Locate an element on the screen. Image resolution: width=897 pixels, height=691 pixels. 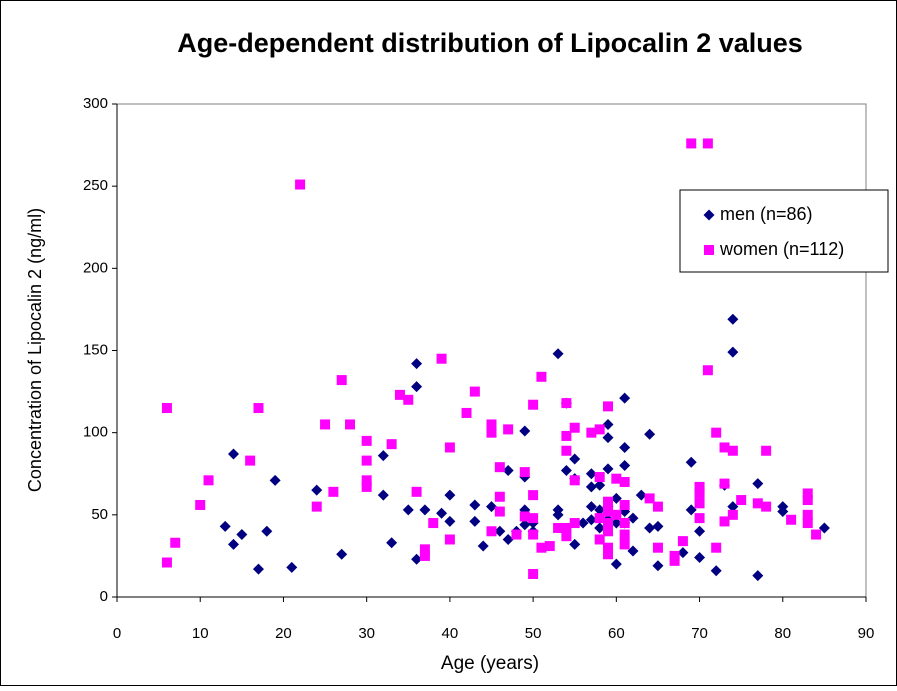
y-tick-label: 0 is located at coordinates (104, 596).